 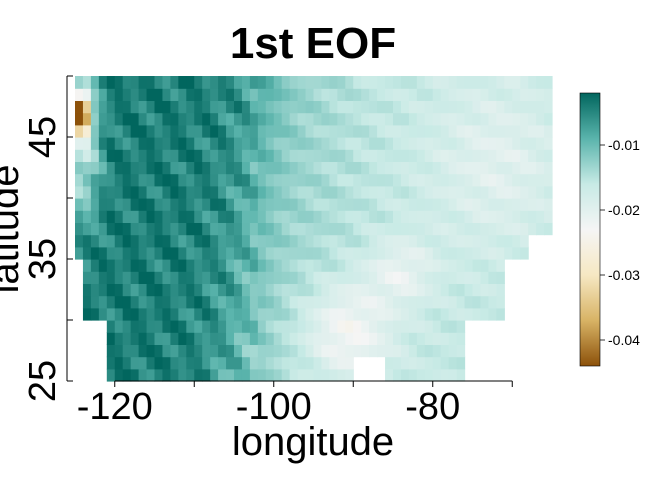 What do you see at coordinates (624, 275) in the screenshot?
I see `colorbar-tick-label: -0.03` at bounding box center [624, 275].